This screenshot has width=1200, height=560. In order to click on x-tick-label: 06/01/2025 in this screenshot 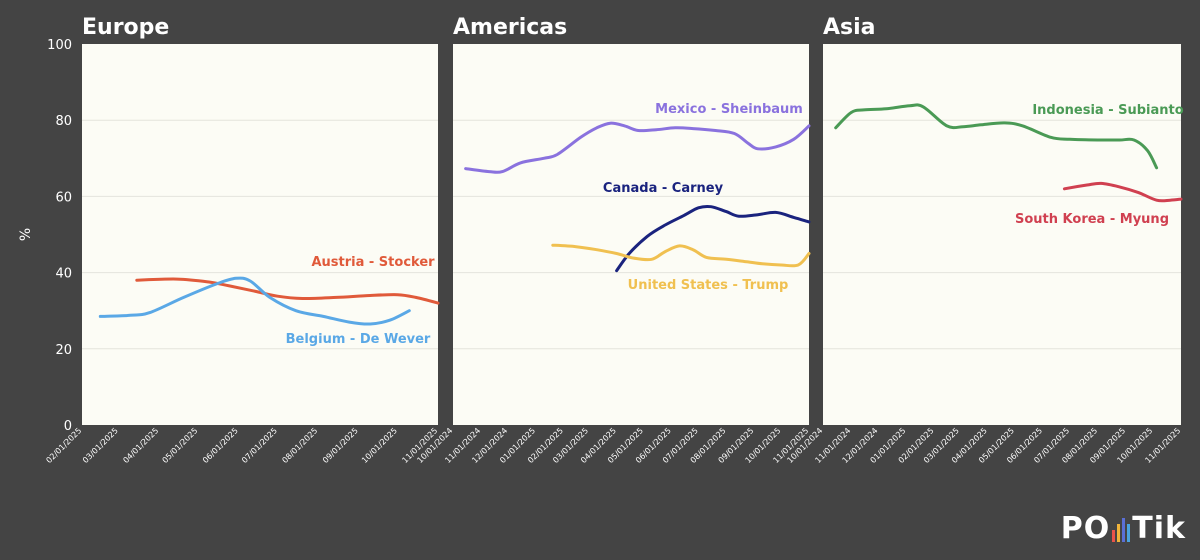, I will do `click(220, 445)`.